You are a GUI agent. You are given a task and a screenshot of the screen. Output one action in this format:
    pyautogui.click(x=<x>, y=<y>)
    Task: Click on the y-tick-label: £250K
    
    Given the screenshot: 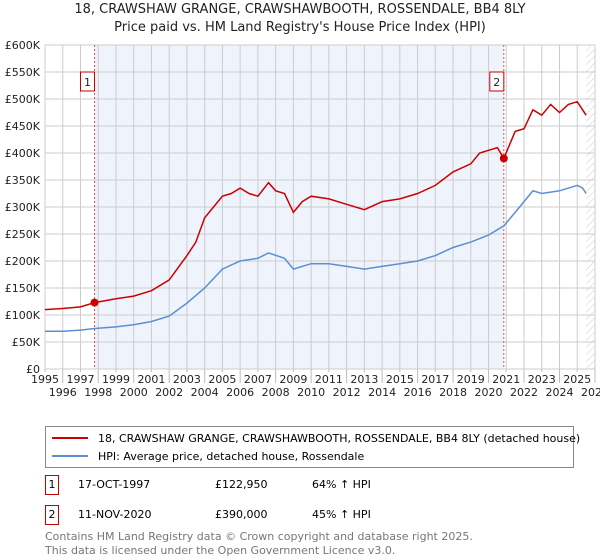 What is the action you would take?
    pyautogui.click(x=23, y=234)
    